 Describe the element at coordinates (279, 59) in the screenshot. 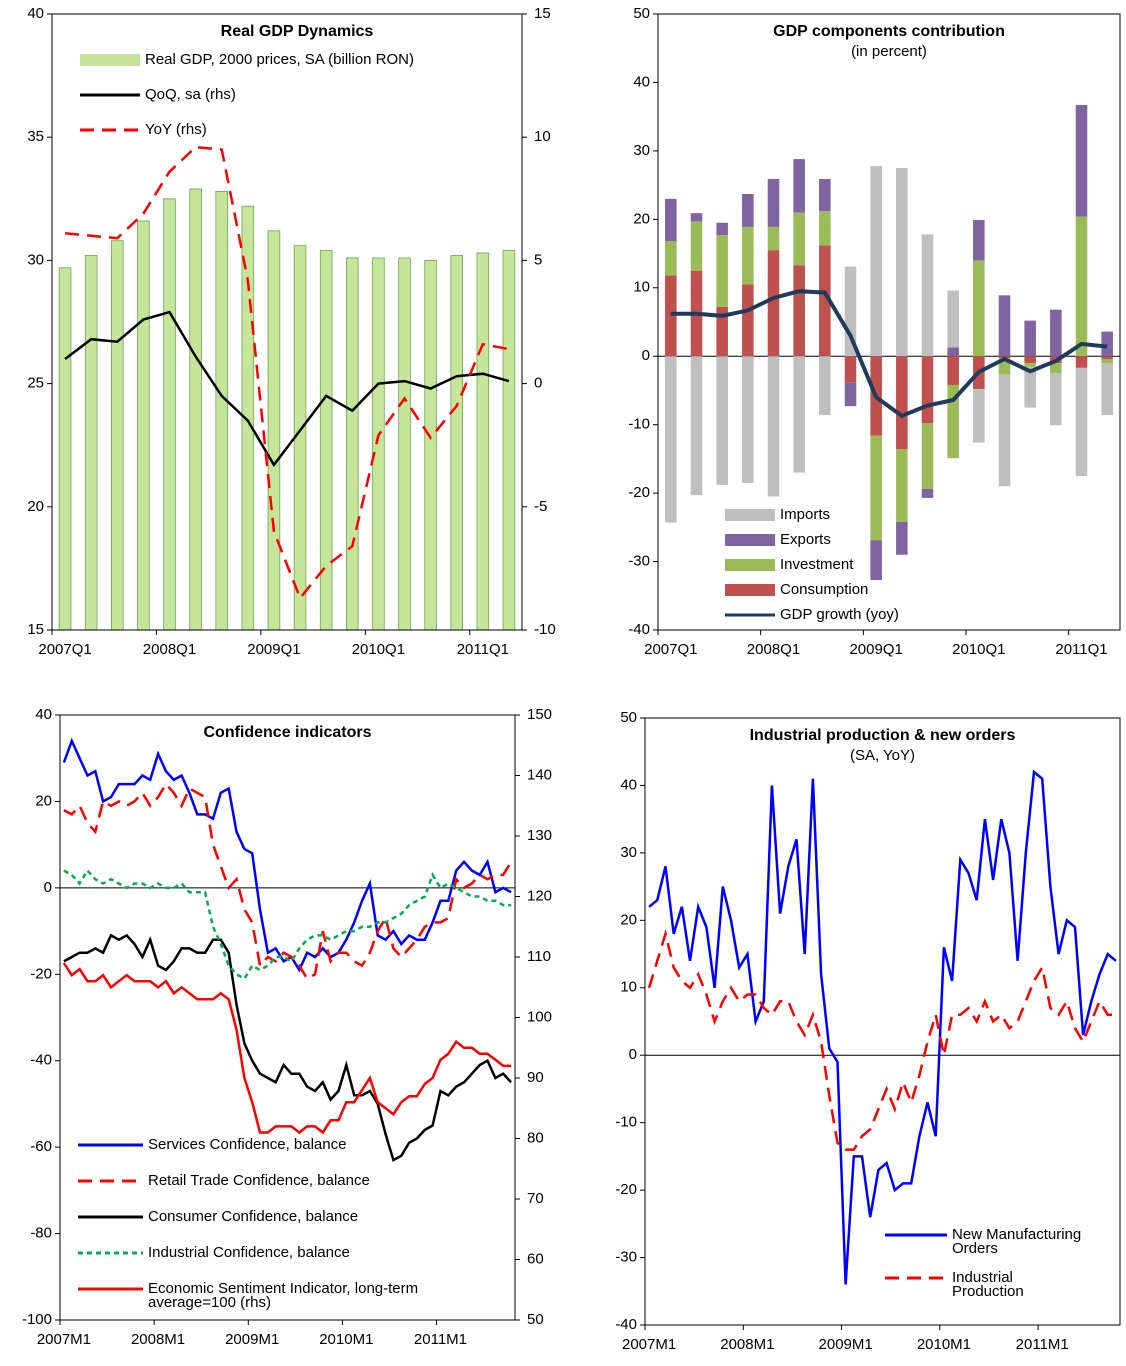

I see `legend-label: Real GDP, 2000 prices, SA (billion RON)` at that location.